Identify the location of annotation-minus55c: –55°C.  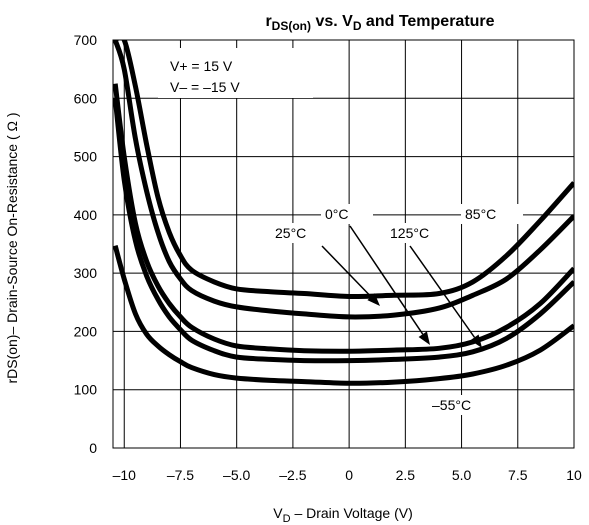
(451, 405).